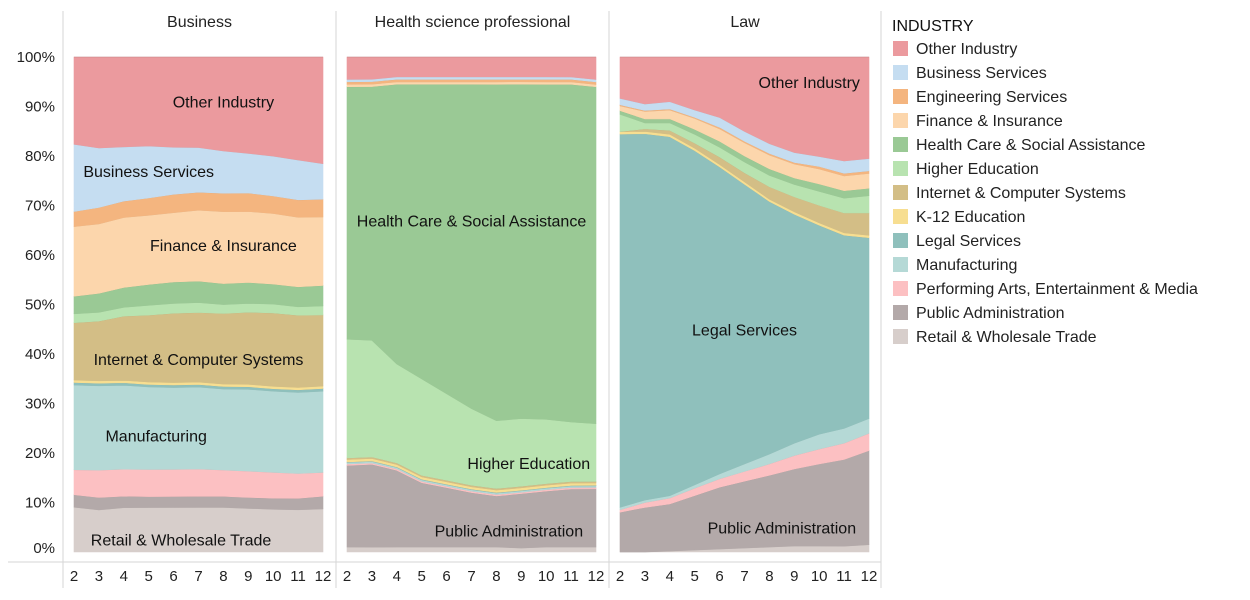 The height and width of the screenshot is (600, 1250). Describe the element at coordinates (900, 264) in the screenshot. I see `legend-swatch-manufacturing` at that location.